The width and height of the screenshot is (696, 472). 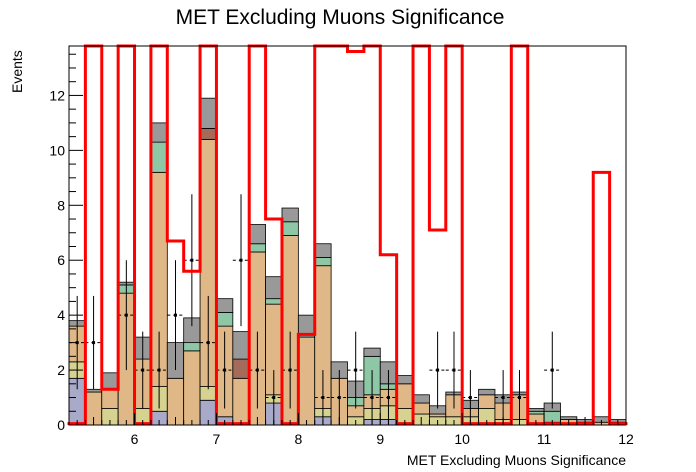 What do you see at coordinates (17, 71) in the screenshot?
I see `y-axis-label: Events` at bounding box center [17, 71].